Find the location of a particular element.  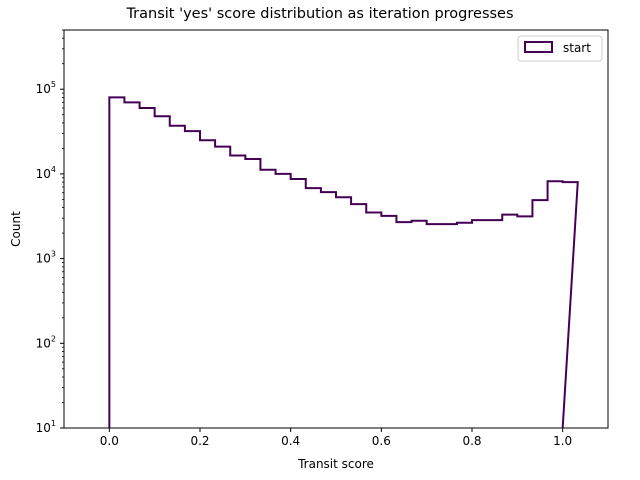

x-axis-label: Transit score is located at coordinates (335, 464).